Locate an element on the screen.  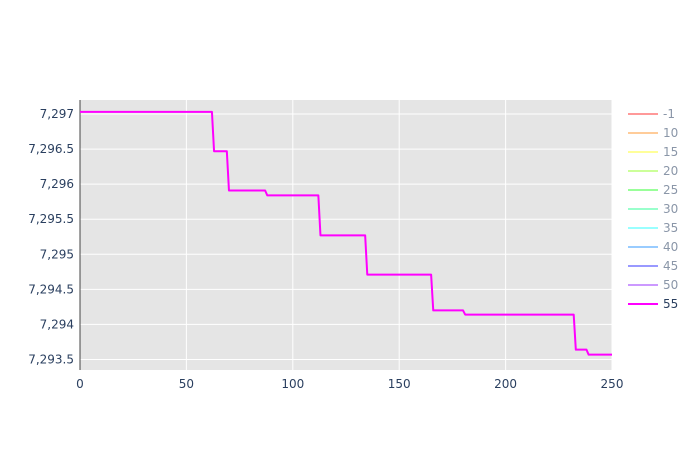
legend-item-55: 55 is located at coordinates (653, 304).